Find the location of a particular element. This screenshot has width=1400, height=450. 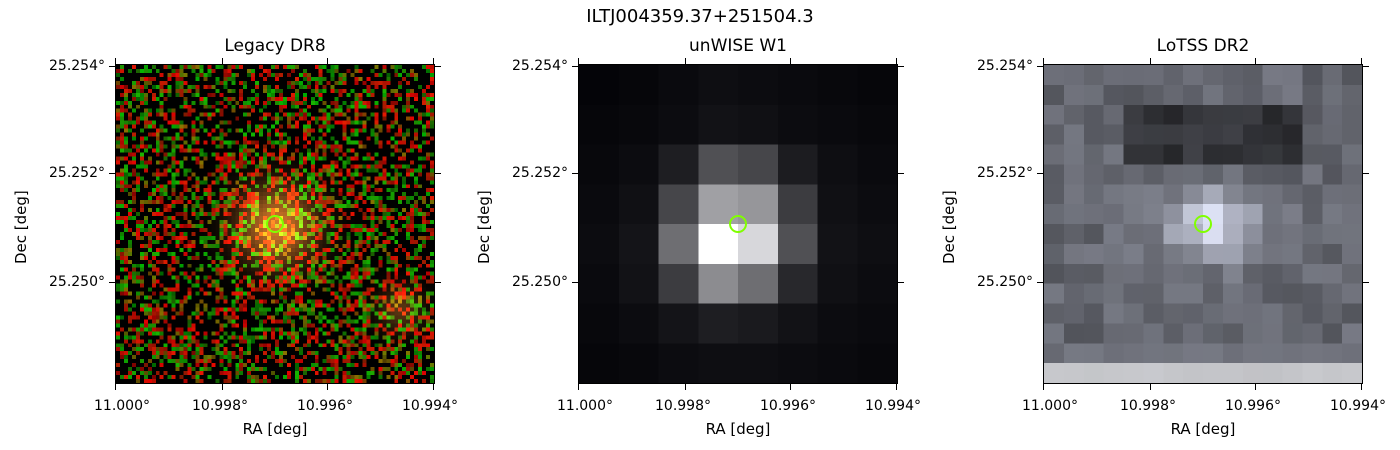

panel-title: unWISE W1 is located at coordinates (738, 46).